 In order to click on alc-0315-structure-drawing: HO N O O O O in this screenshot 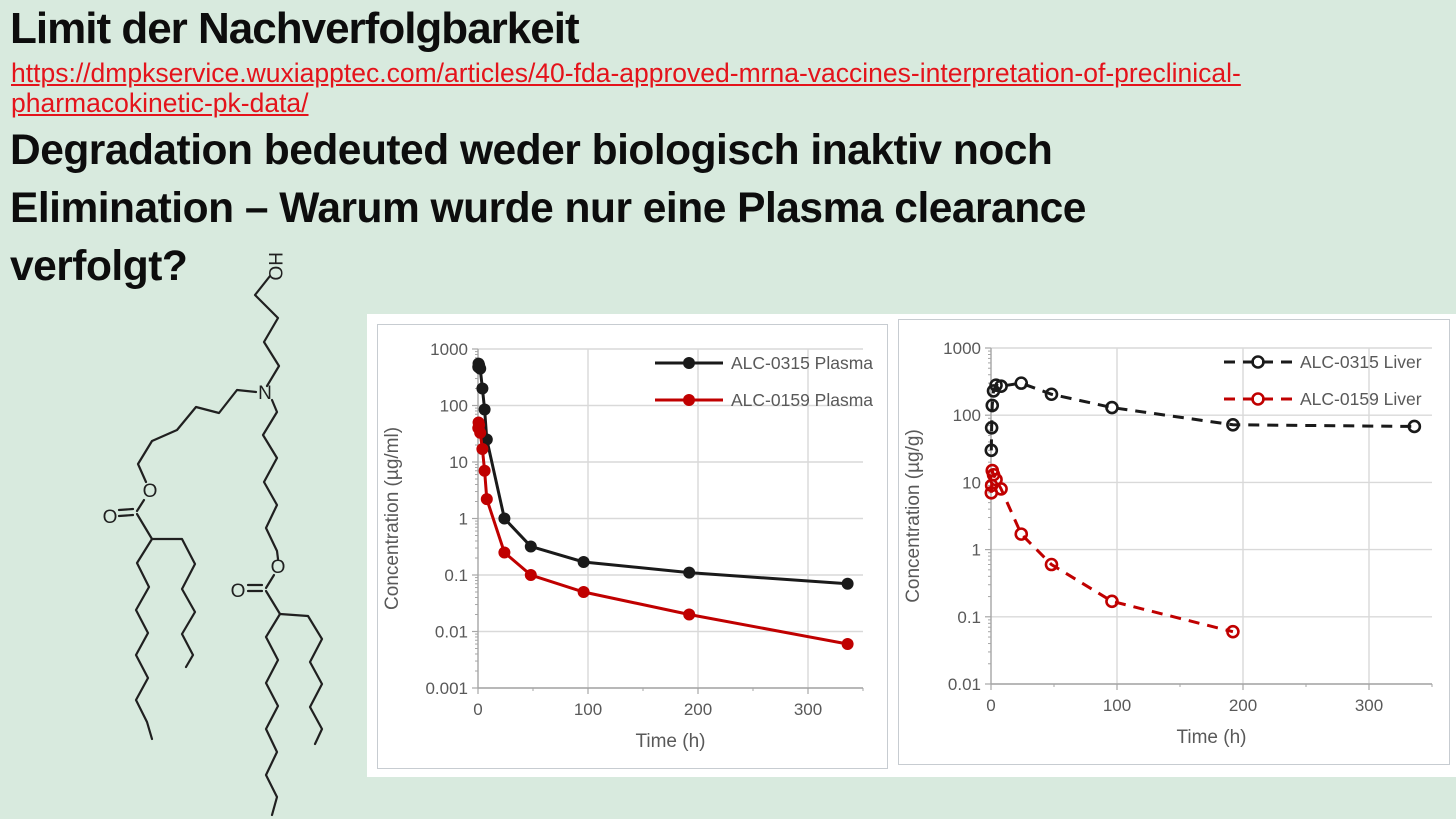, I will do `click(213, 534)`.